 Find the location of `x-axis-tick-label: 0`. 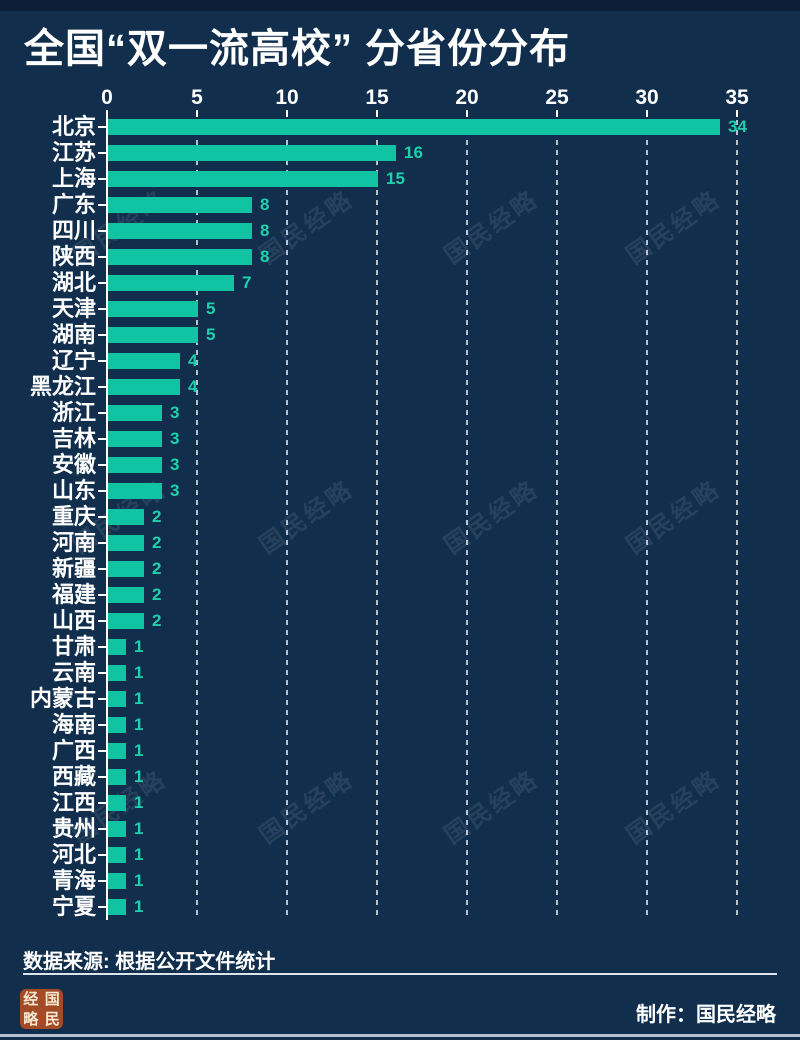

x-axis-tick-label: 0 is located at coordinates (107, 97).